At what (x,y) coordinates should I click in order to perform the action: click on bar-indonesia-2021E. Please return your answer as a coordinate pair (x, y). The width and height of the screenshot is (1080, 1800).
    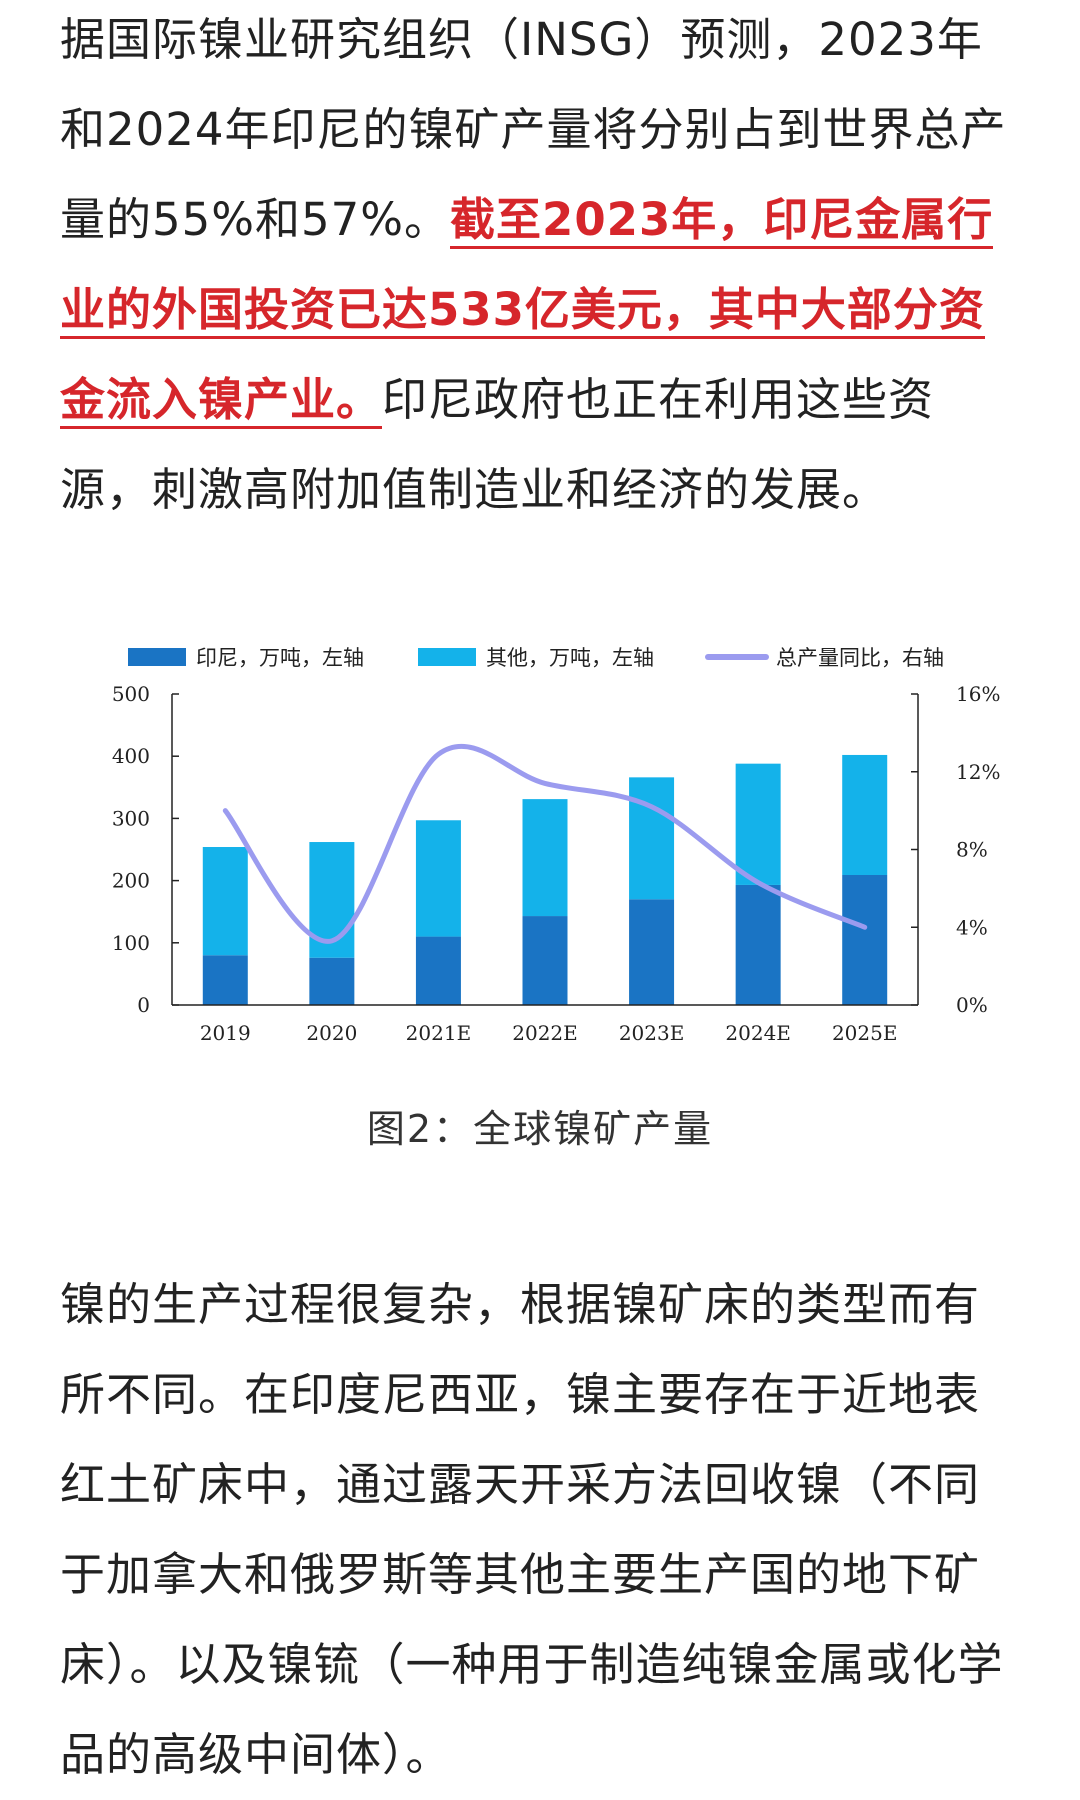
    Looking at the image, I should click on (438, 970).